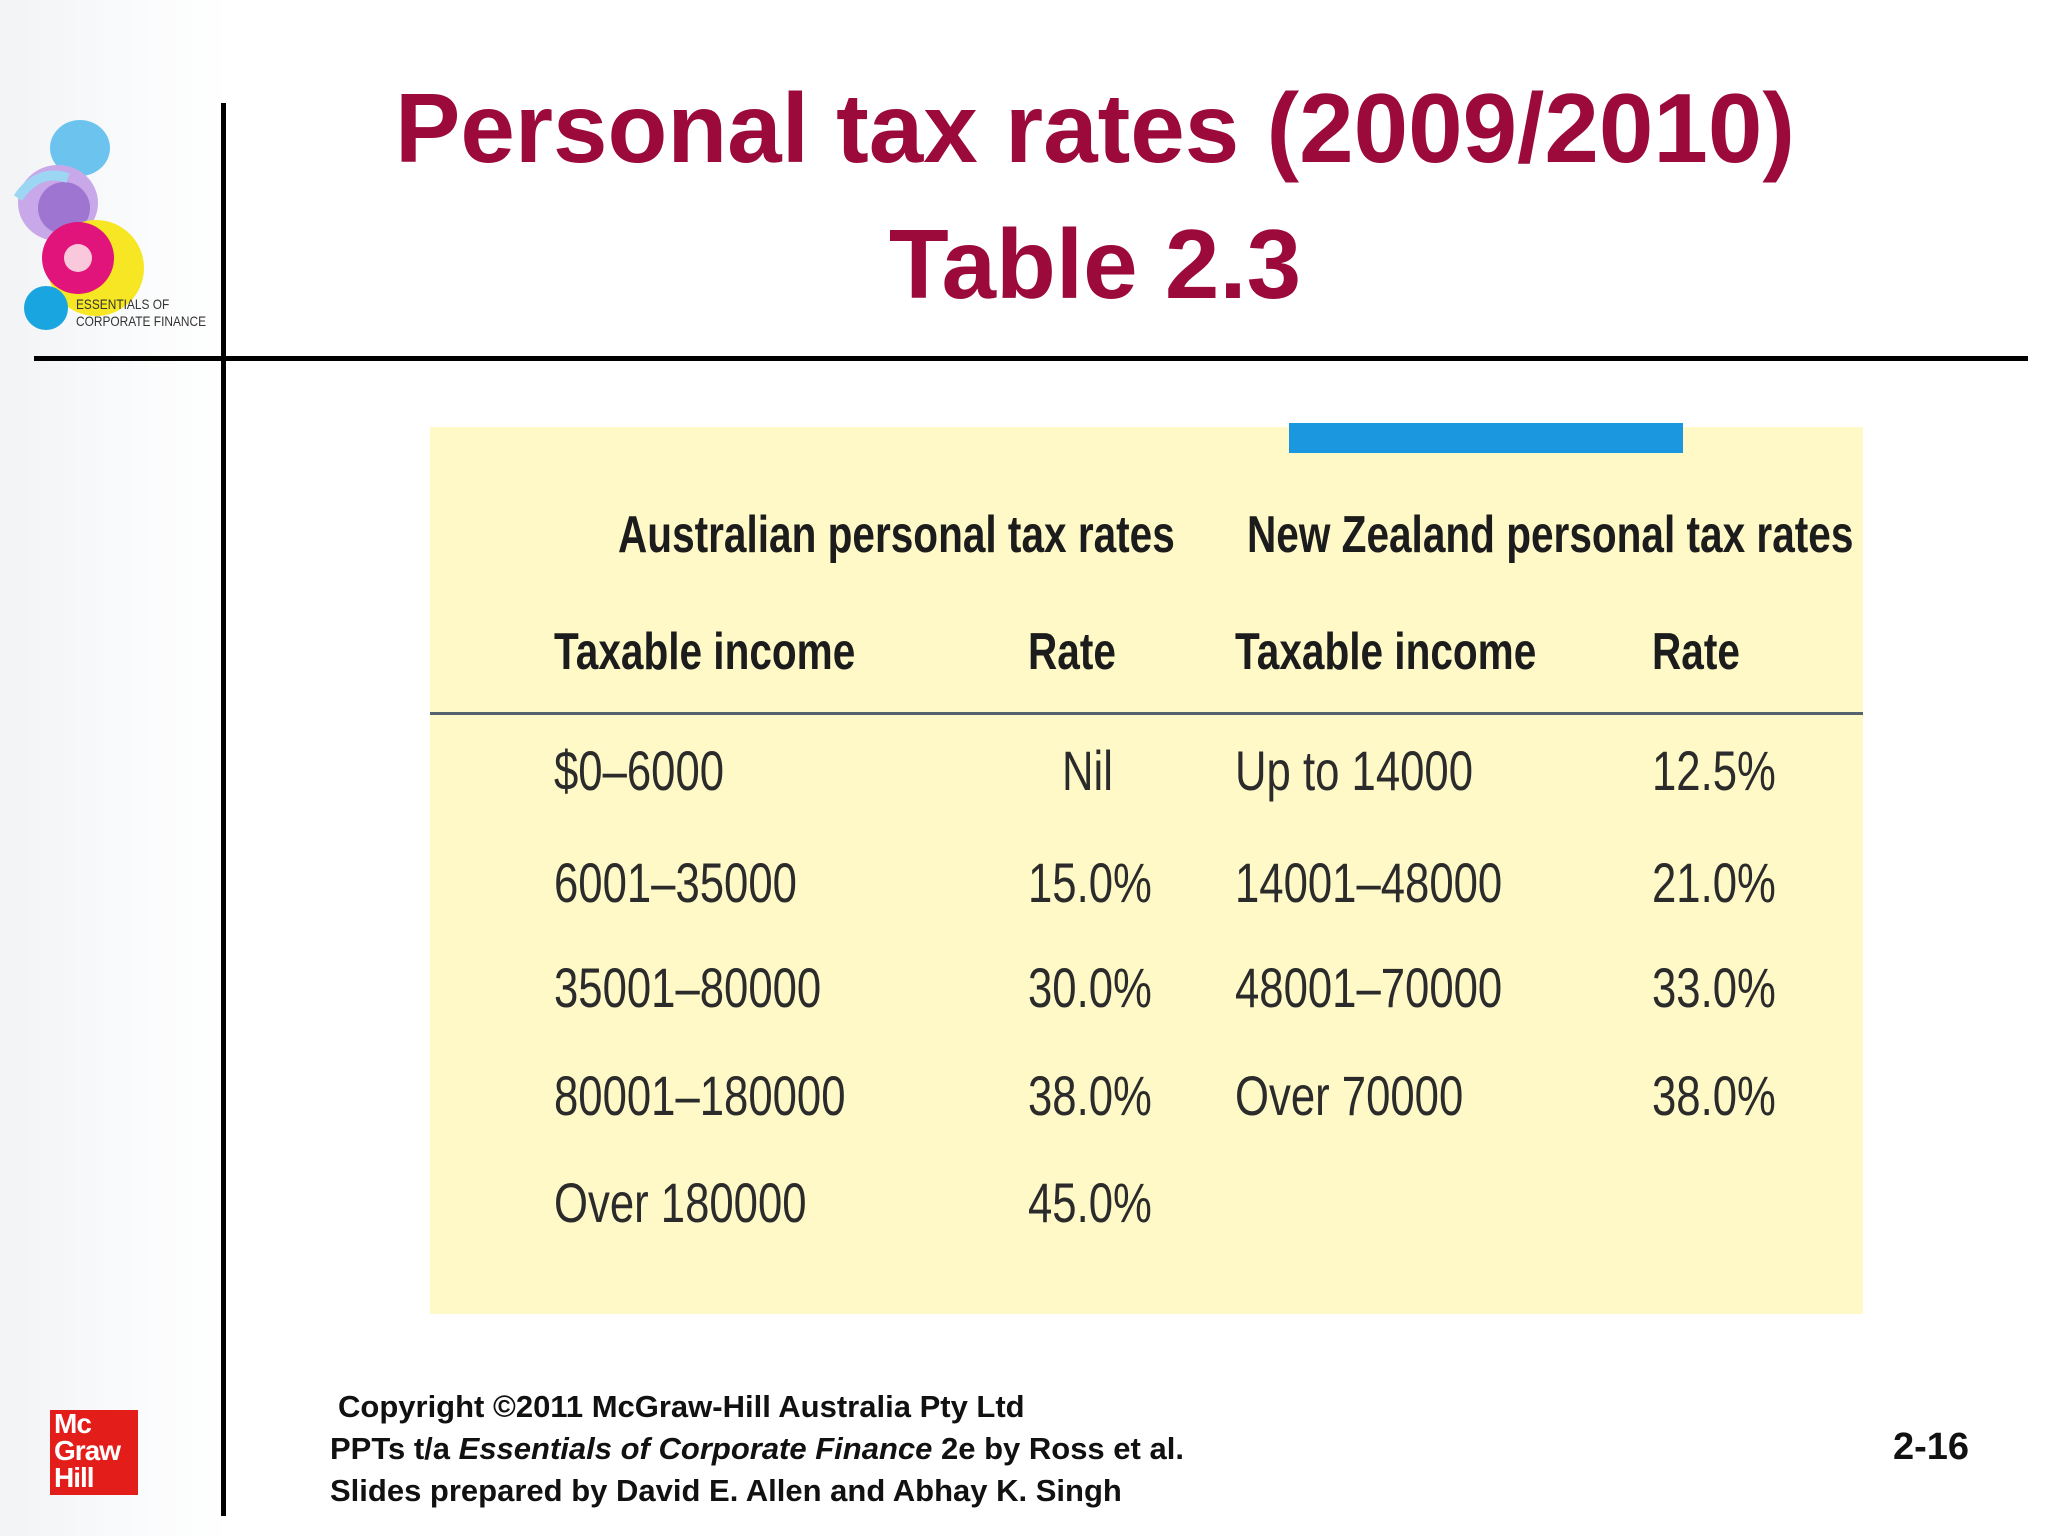 Image resolution: width=2048 pixels, height=1536 pixels. I want to click on nz-row-3-rate: 33.0%, so click(1714, 987).